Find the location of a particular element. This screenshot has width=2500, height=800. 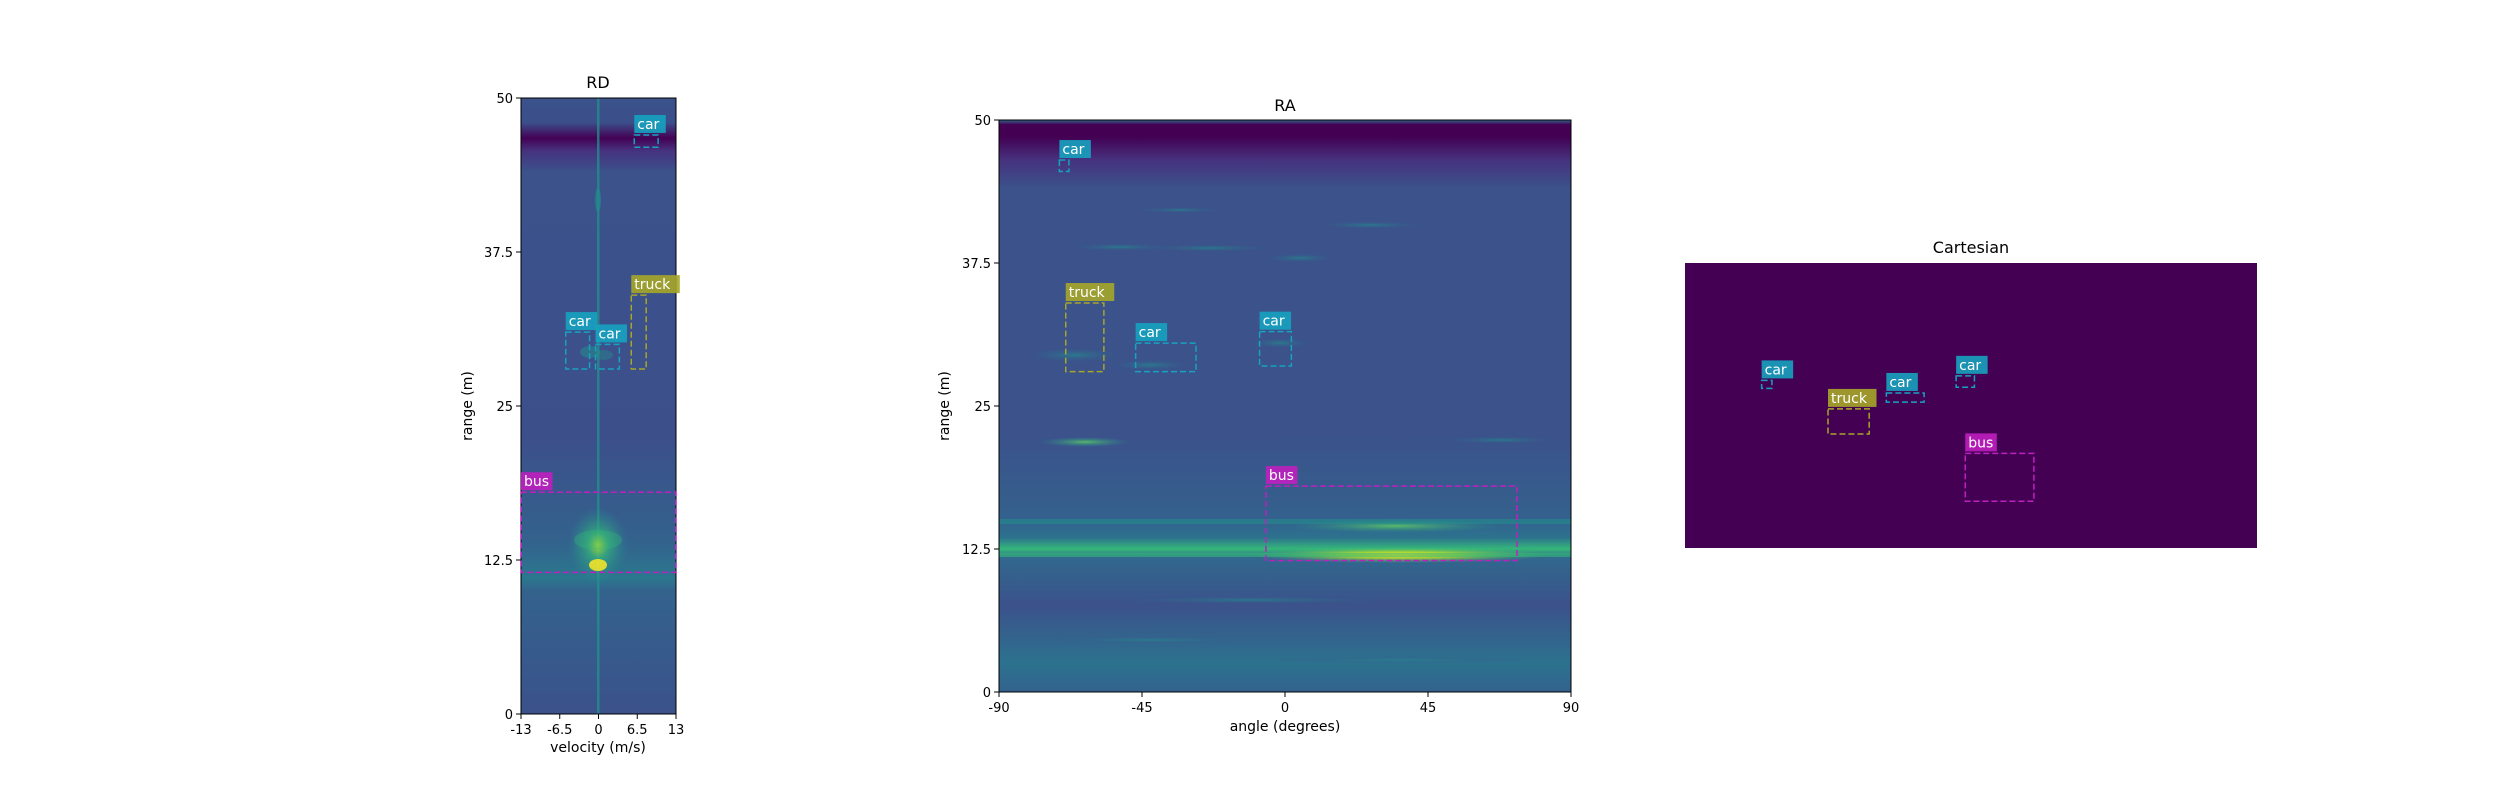

rd-title: RD is located at coordinates (597, 82).